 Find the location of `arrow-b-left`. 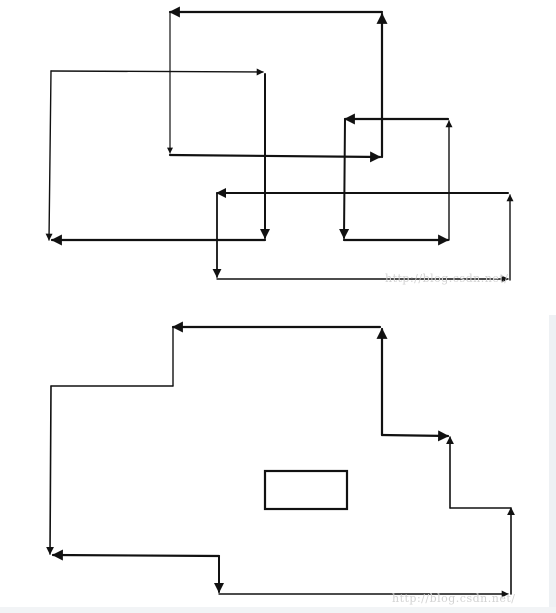

arrow-b-left is located at coordinates (49, 155).